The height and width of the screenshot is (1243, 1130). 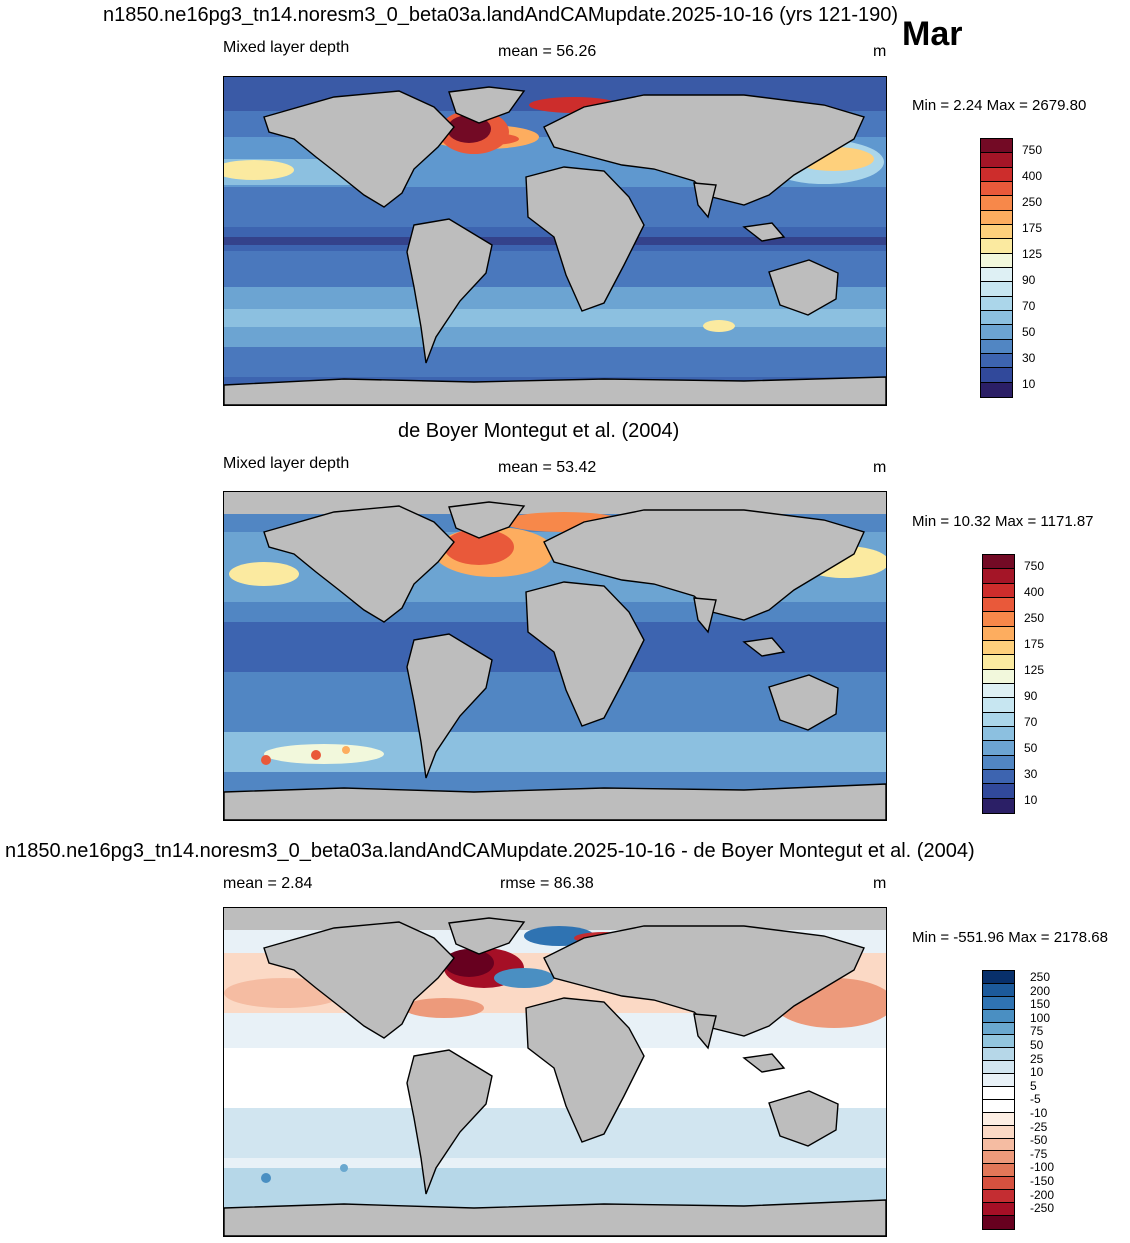 What do you see at coordinates (880, 883) in the screenshot?
I see `panel3-units: m` at bounding box center [880, 883].